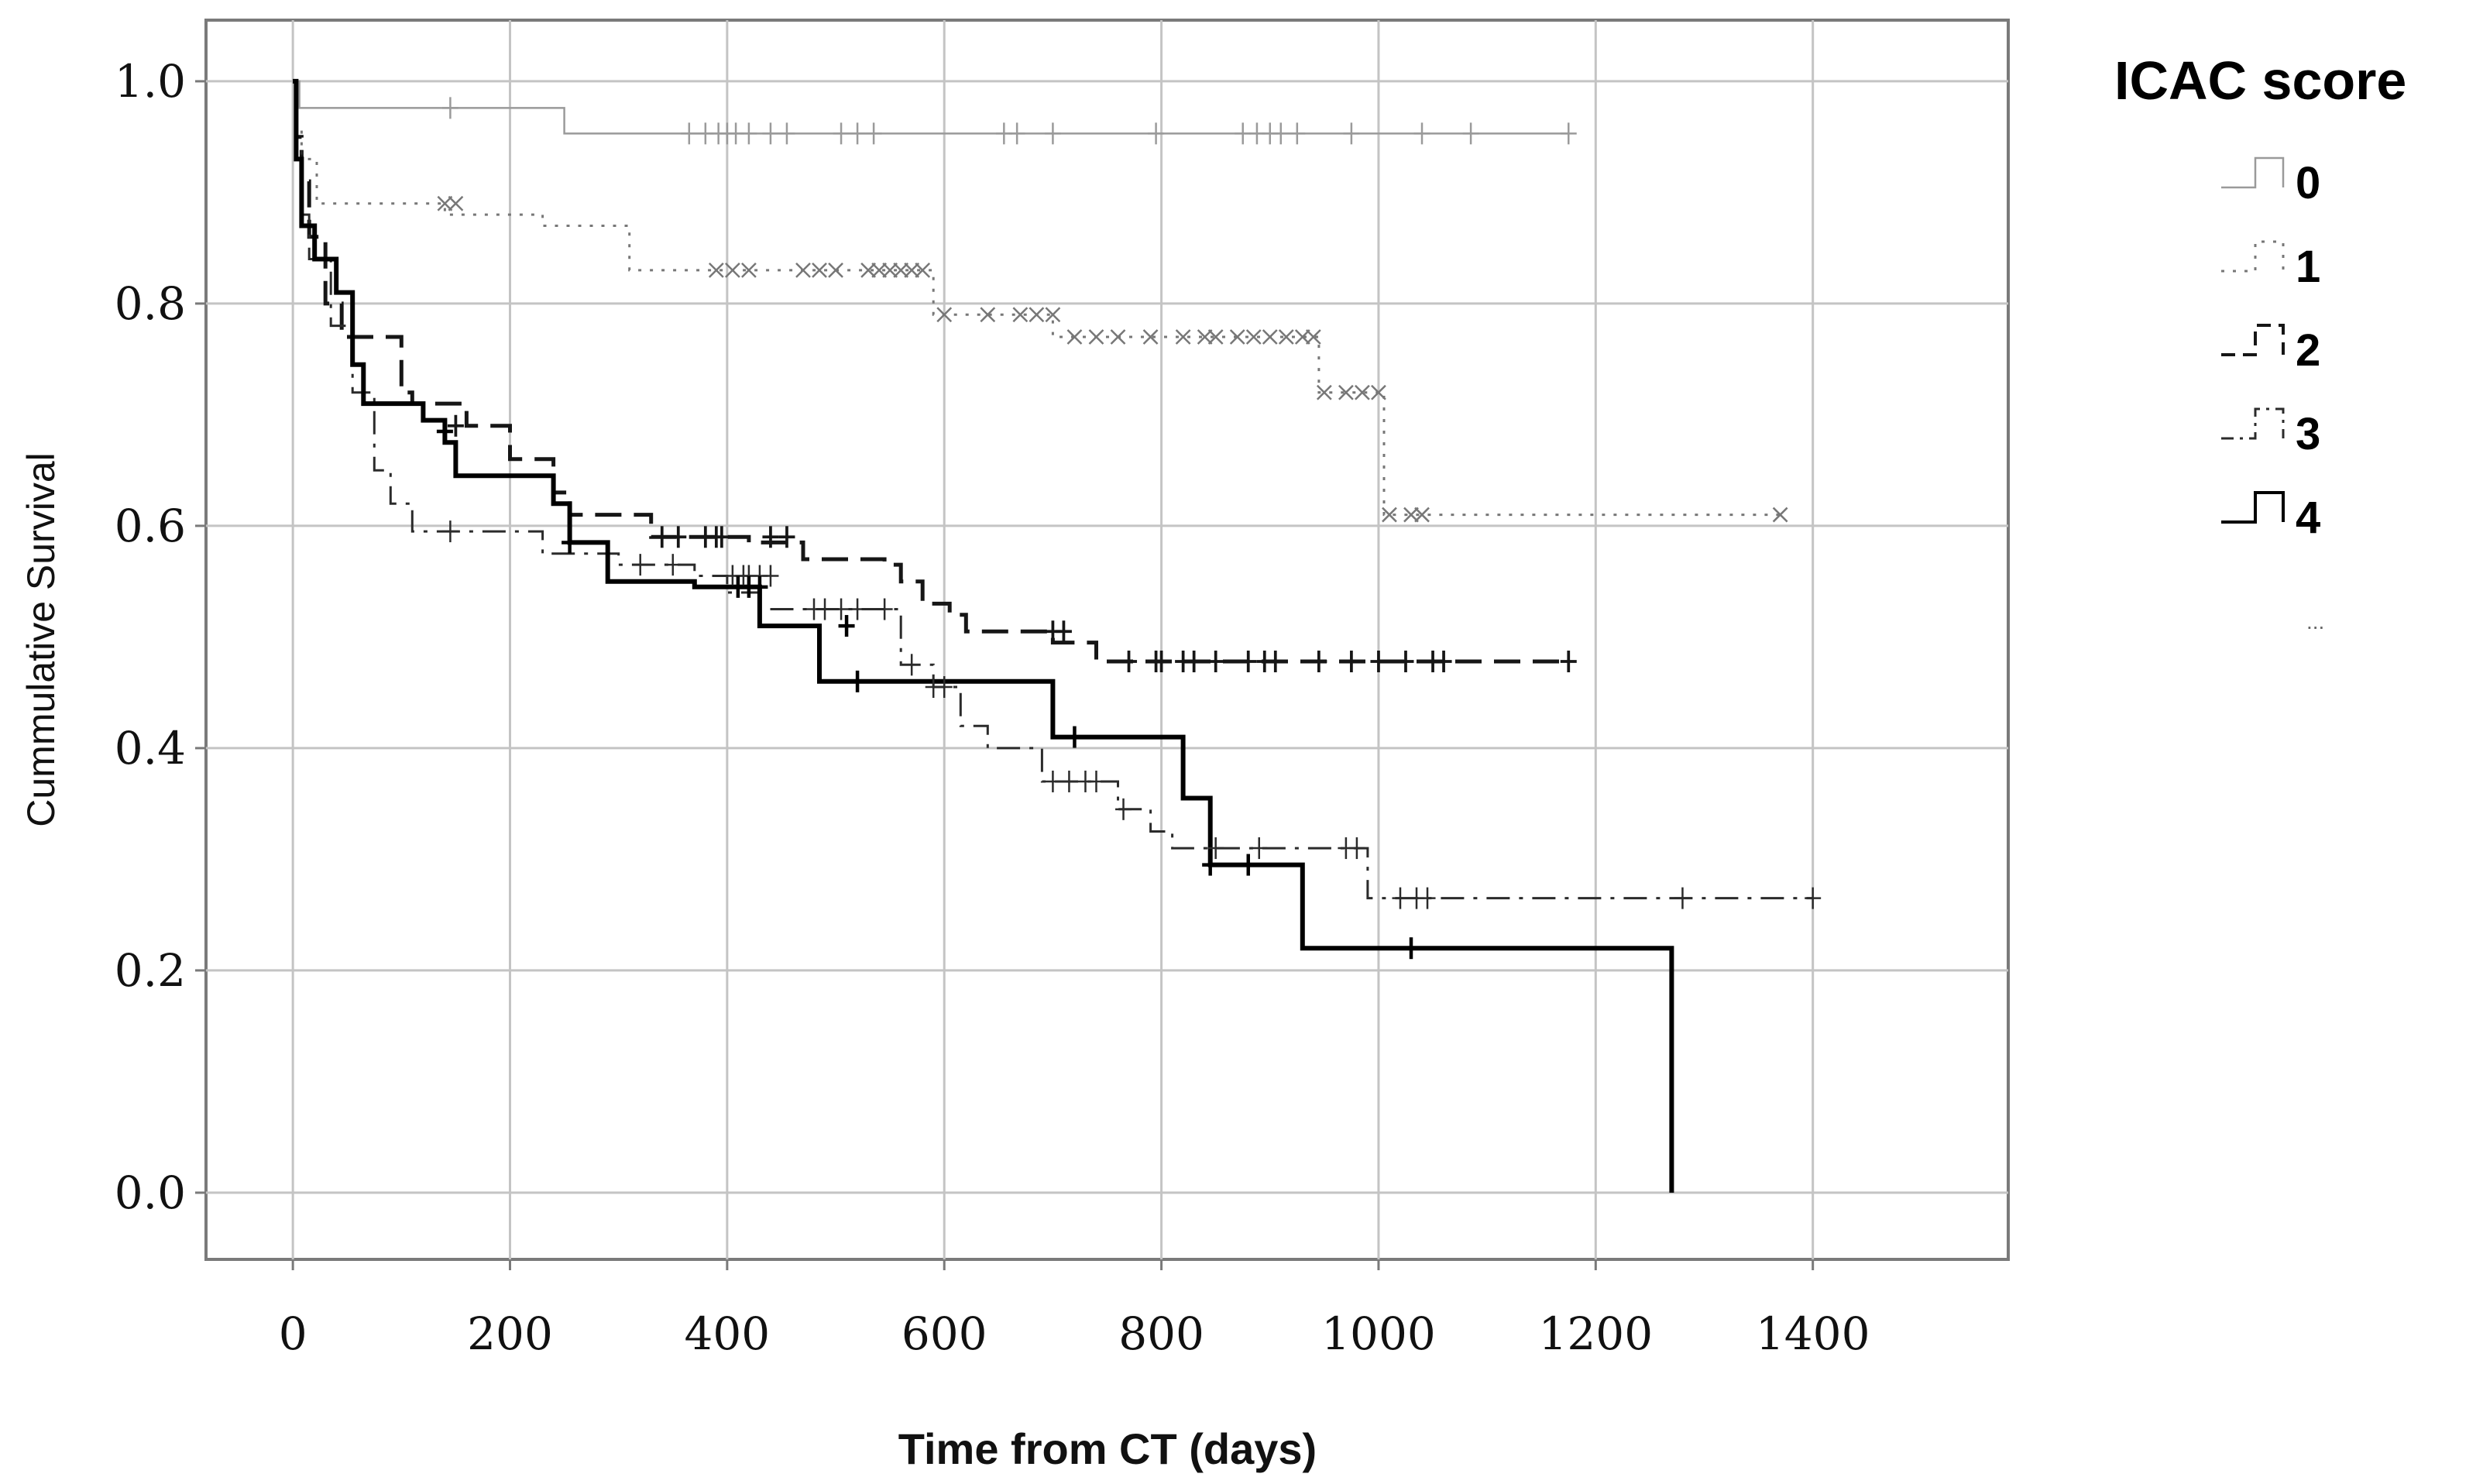 This screenshot has height=1484, width=2483. Describe the element at coordinates (151, 970) in the screenshot. I see `y-tick-label: 0.2` at that location.